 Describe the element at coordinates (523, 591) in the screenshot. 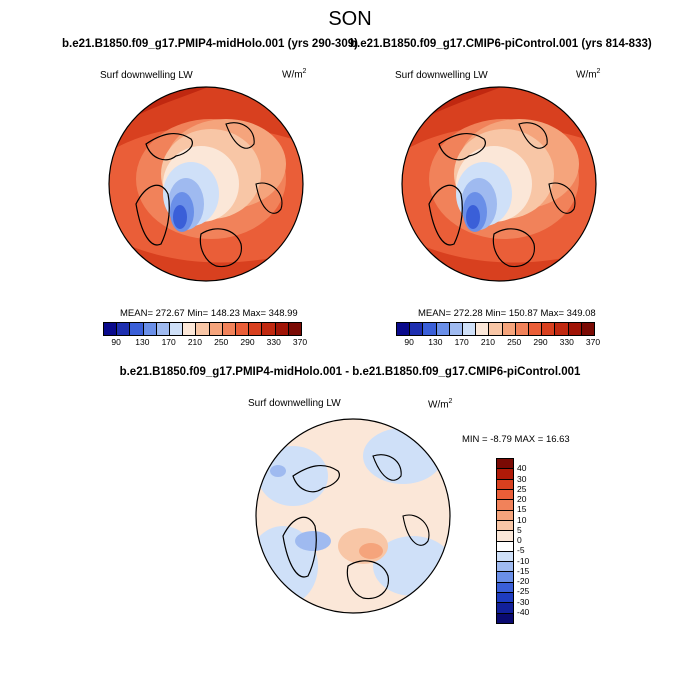

I see `colorbar-tick-label: -25` at that location.